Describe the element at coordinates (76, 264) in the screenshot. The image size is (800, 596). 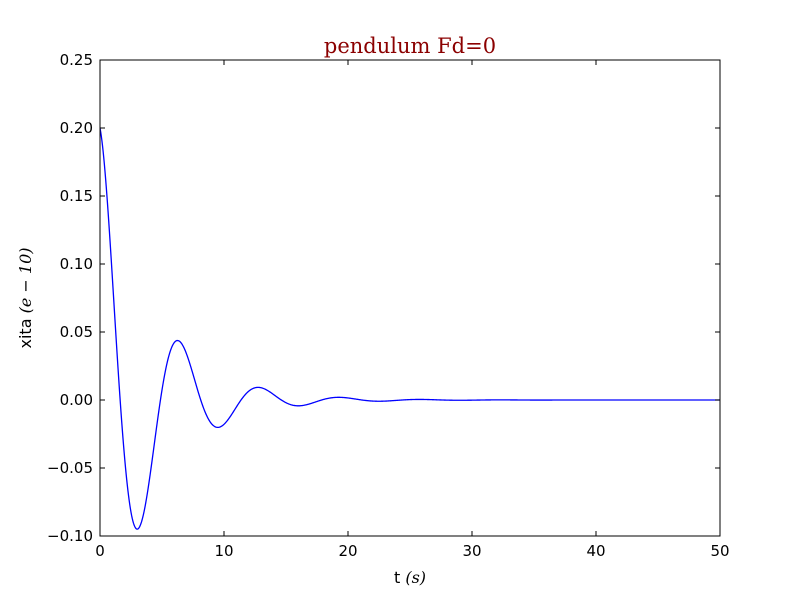
I see `y-tick-label: 0.10` at that location.